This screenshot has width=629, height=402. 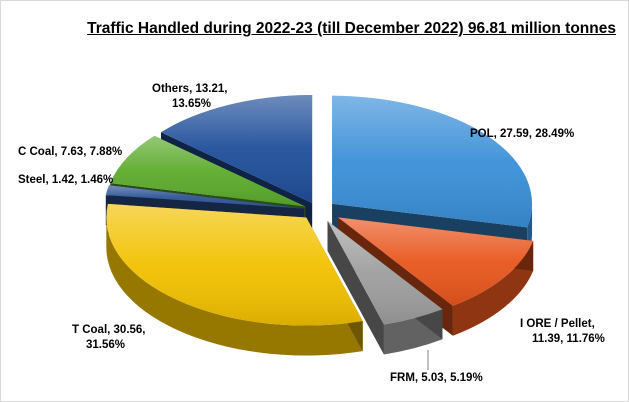 I want to click on pie-slice-frm, so click(x=385, y=287).